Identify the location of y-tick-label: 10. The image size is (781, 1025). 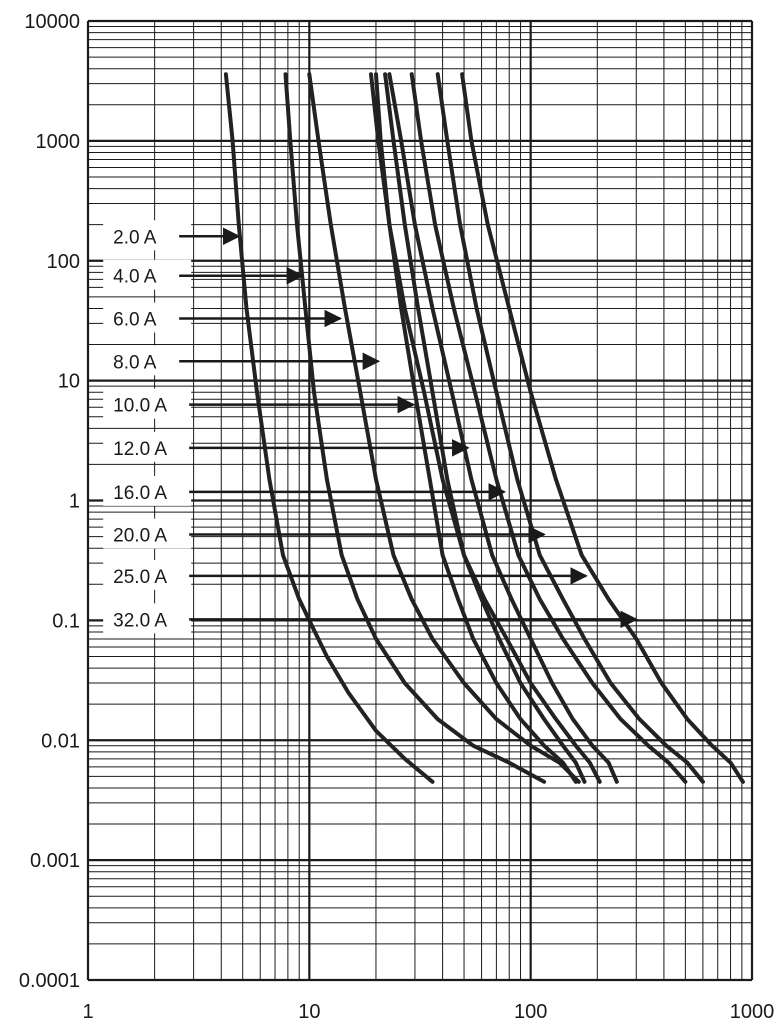
(69, 382).